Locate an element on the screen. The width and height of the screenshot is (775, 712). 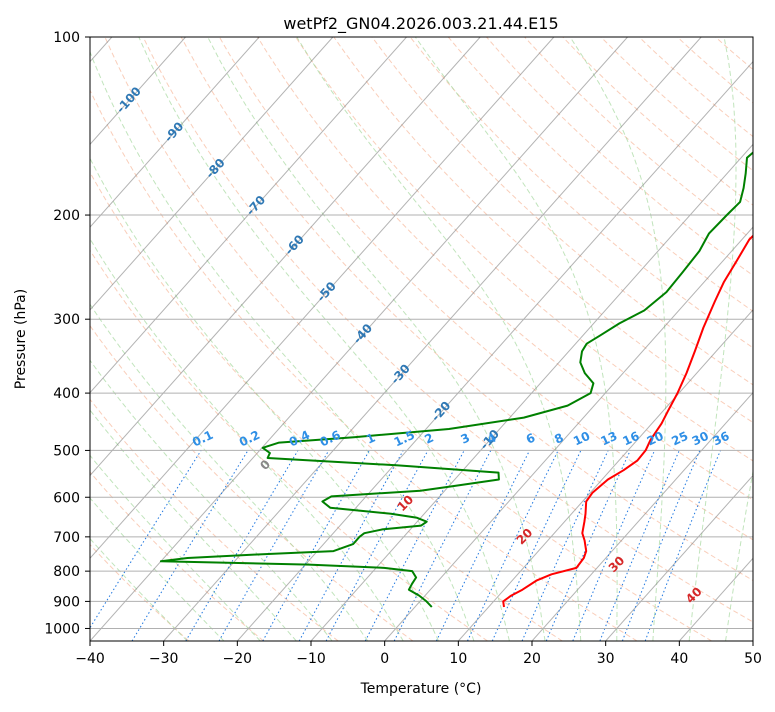
x-tick-label: −10 is located at coordinates (311, 659).